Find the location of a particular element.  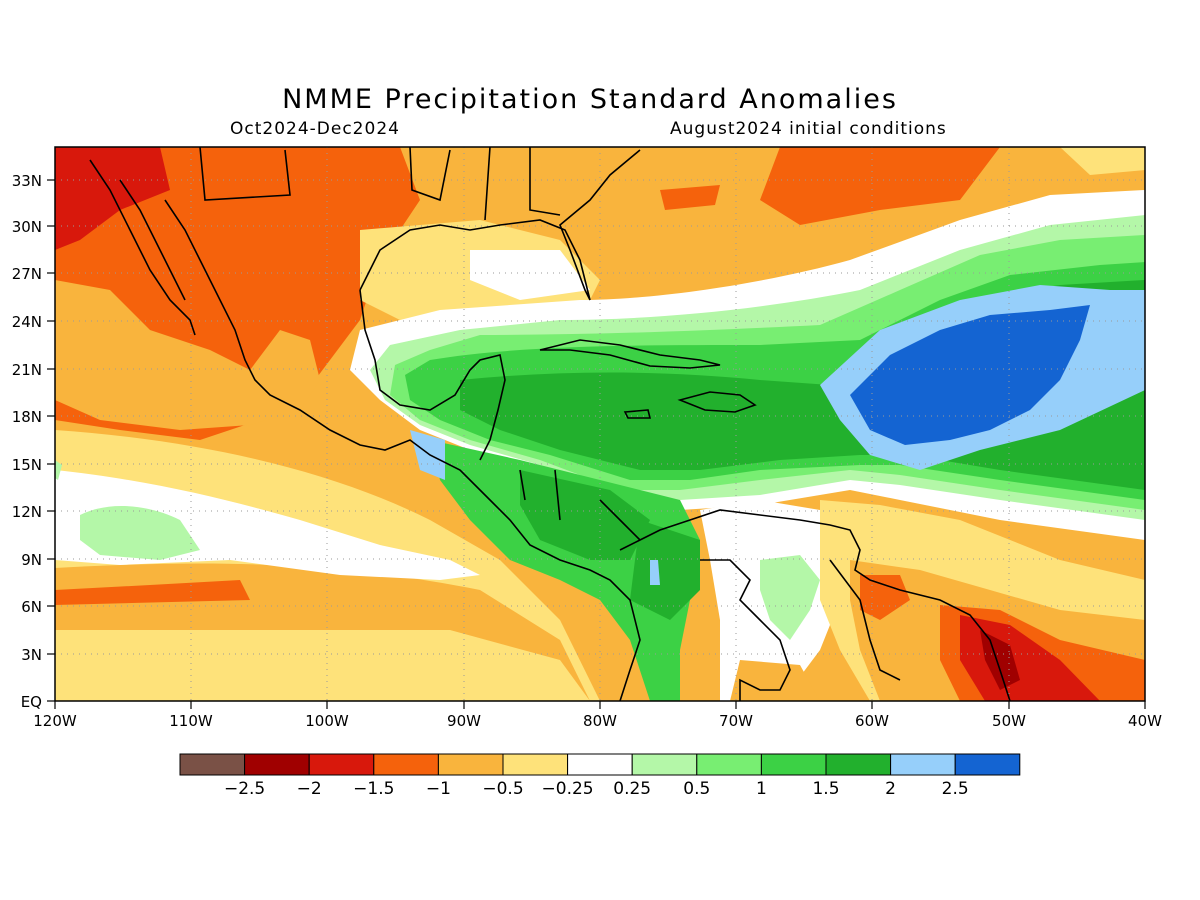

lat-label: EQ is located at coordinates (31, 702).